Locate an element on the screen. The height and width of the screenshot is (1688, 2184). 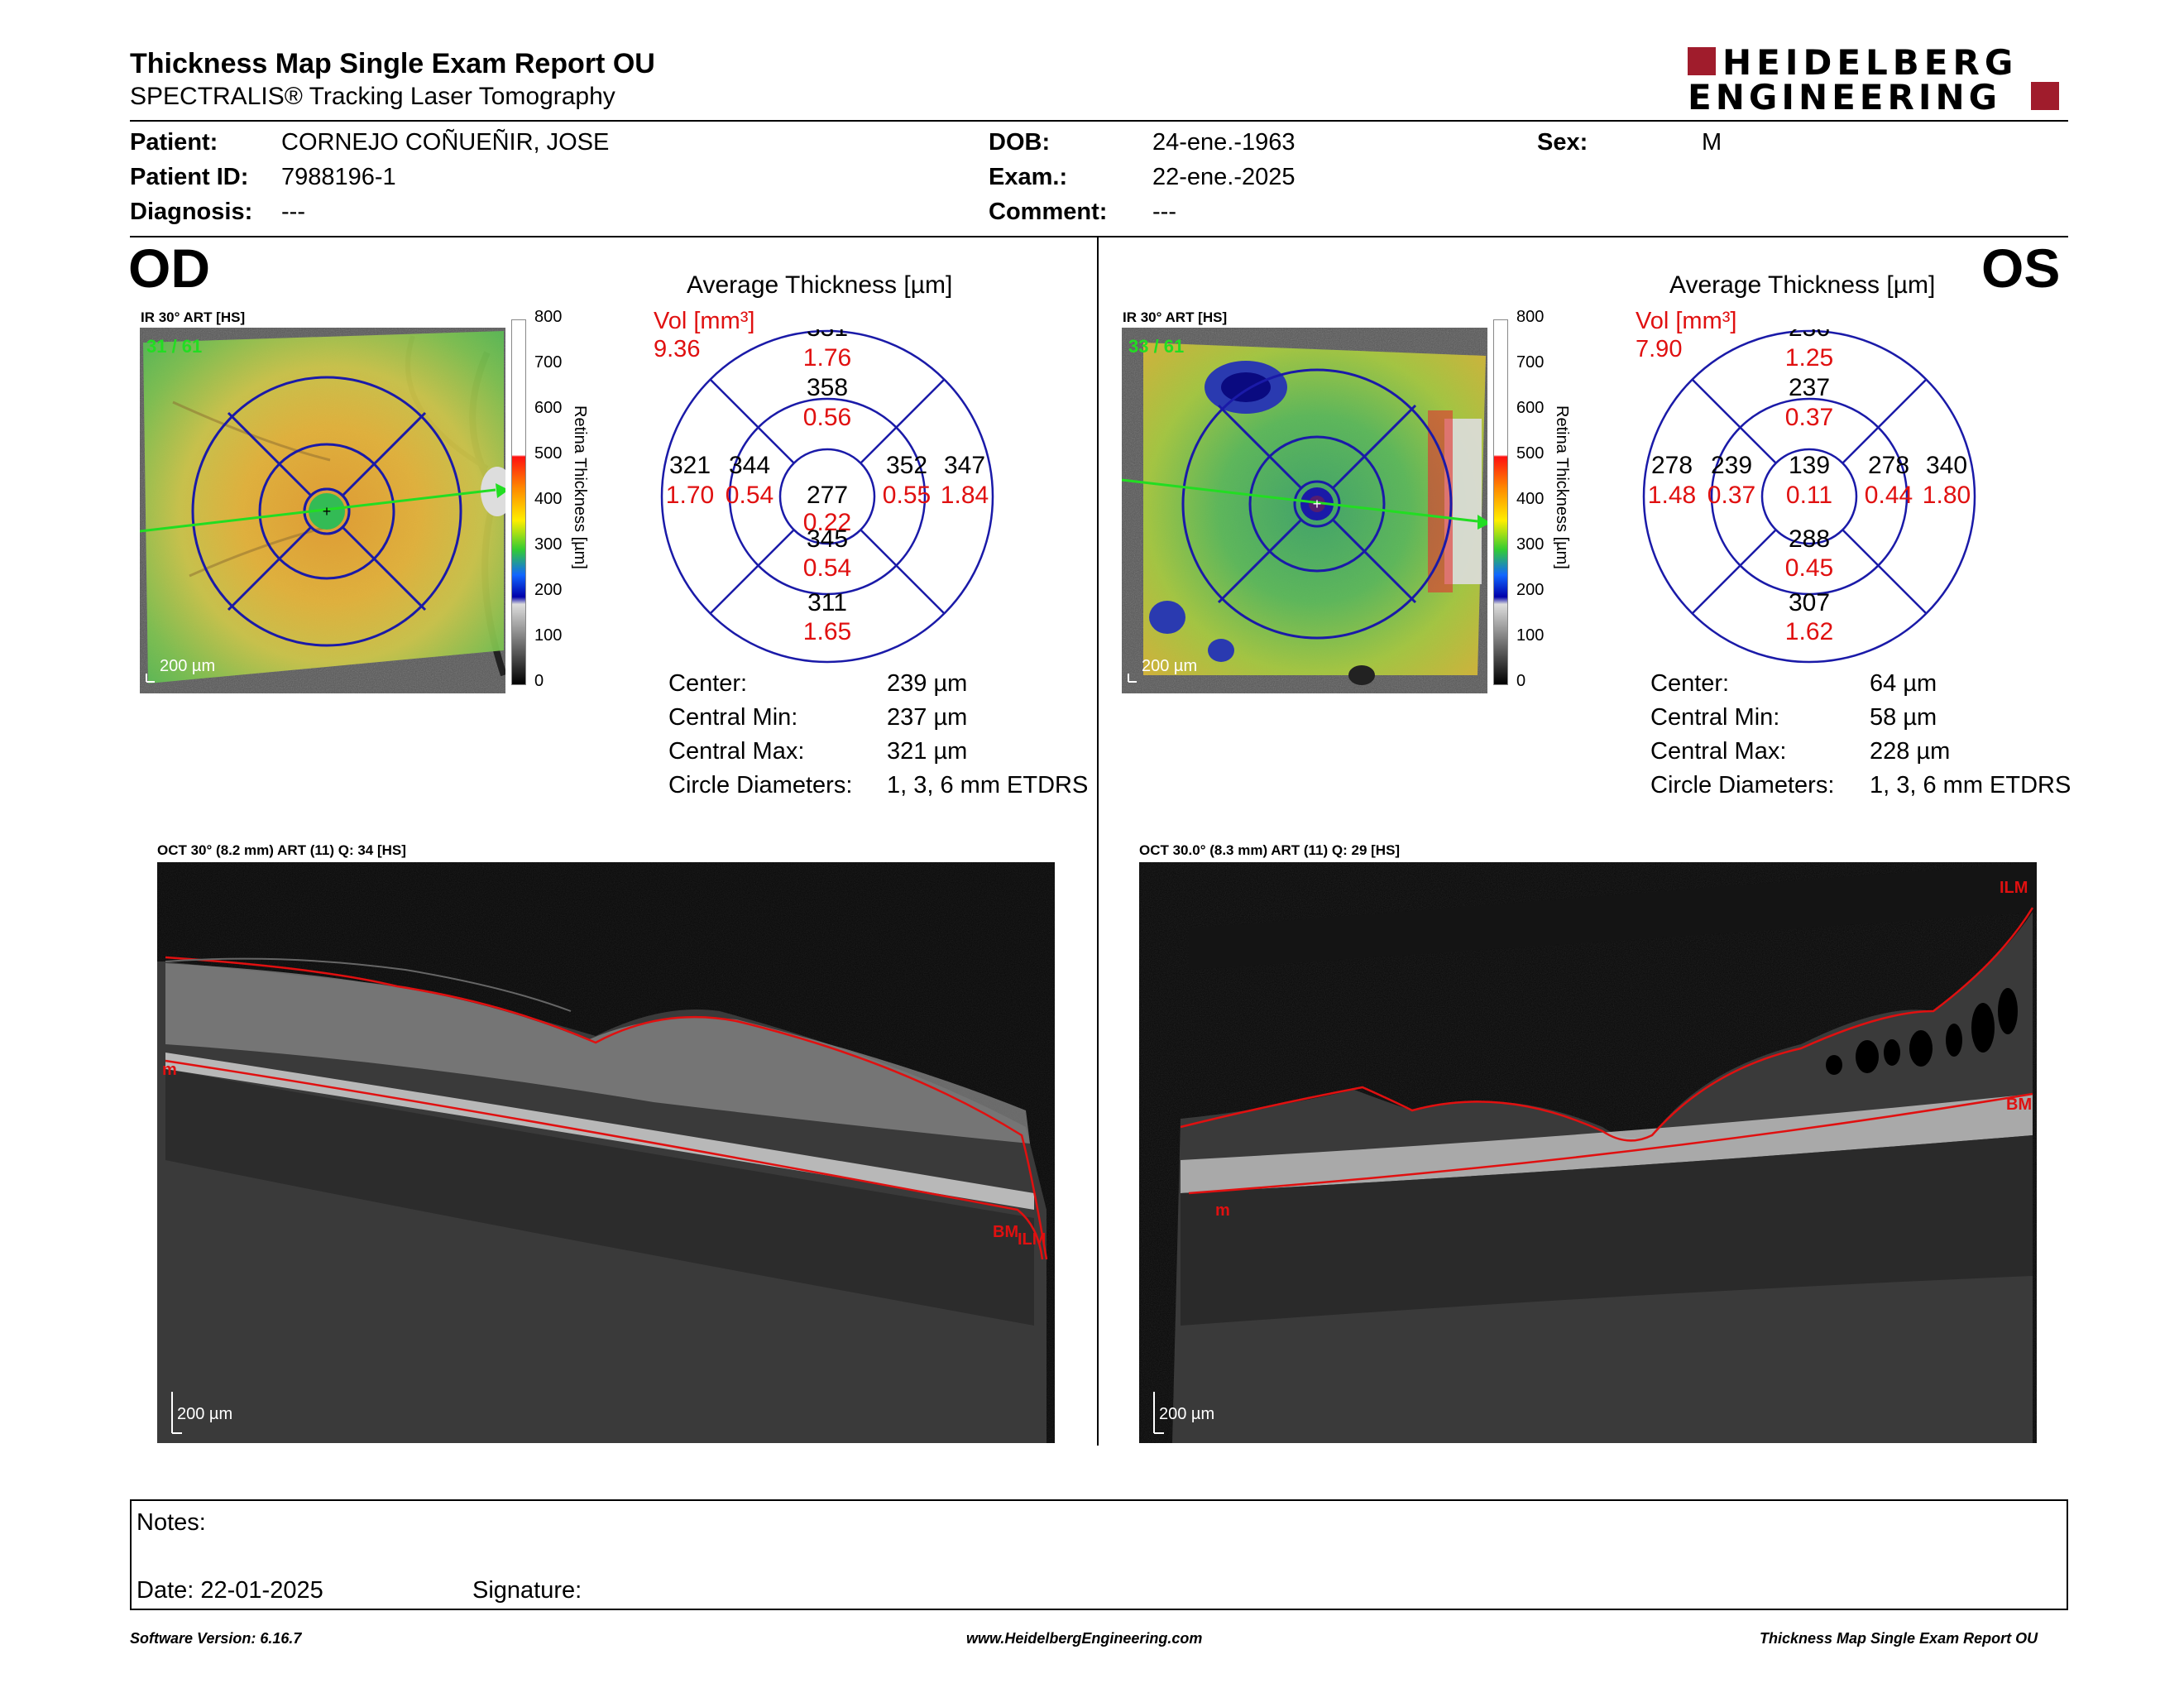
os-inner-inferior-volume: 0.45 is located at coordinates (1809, 568).